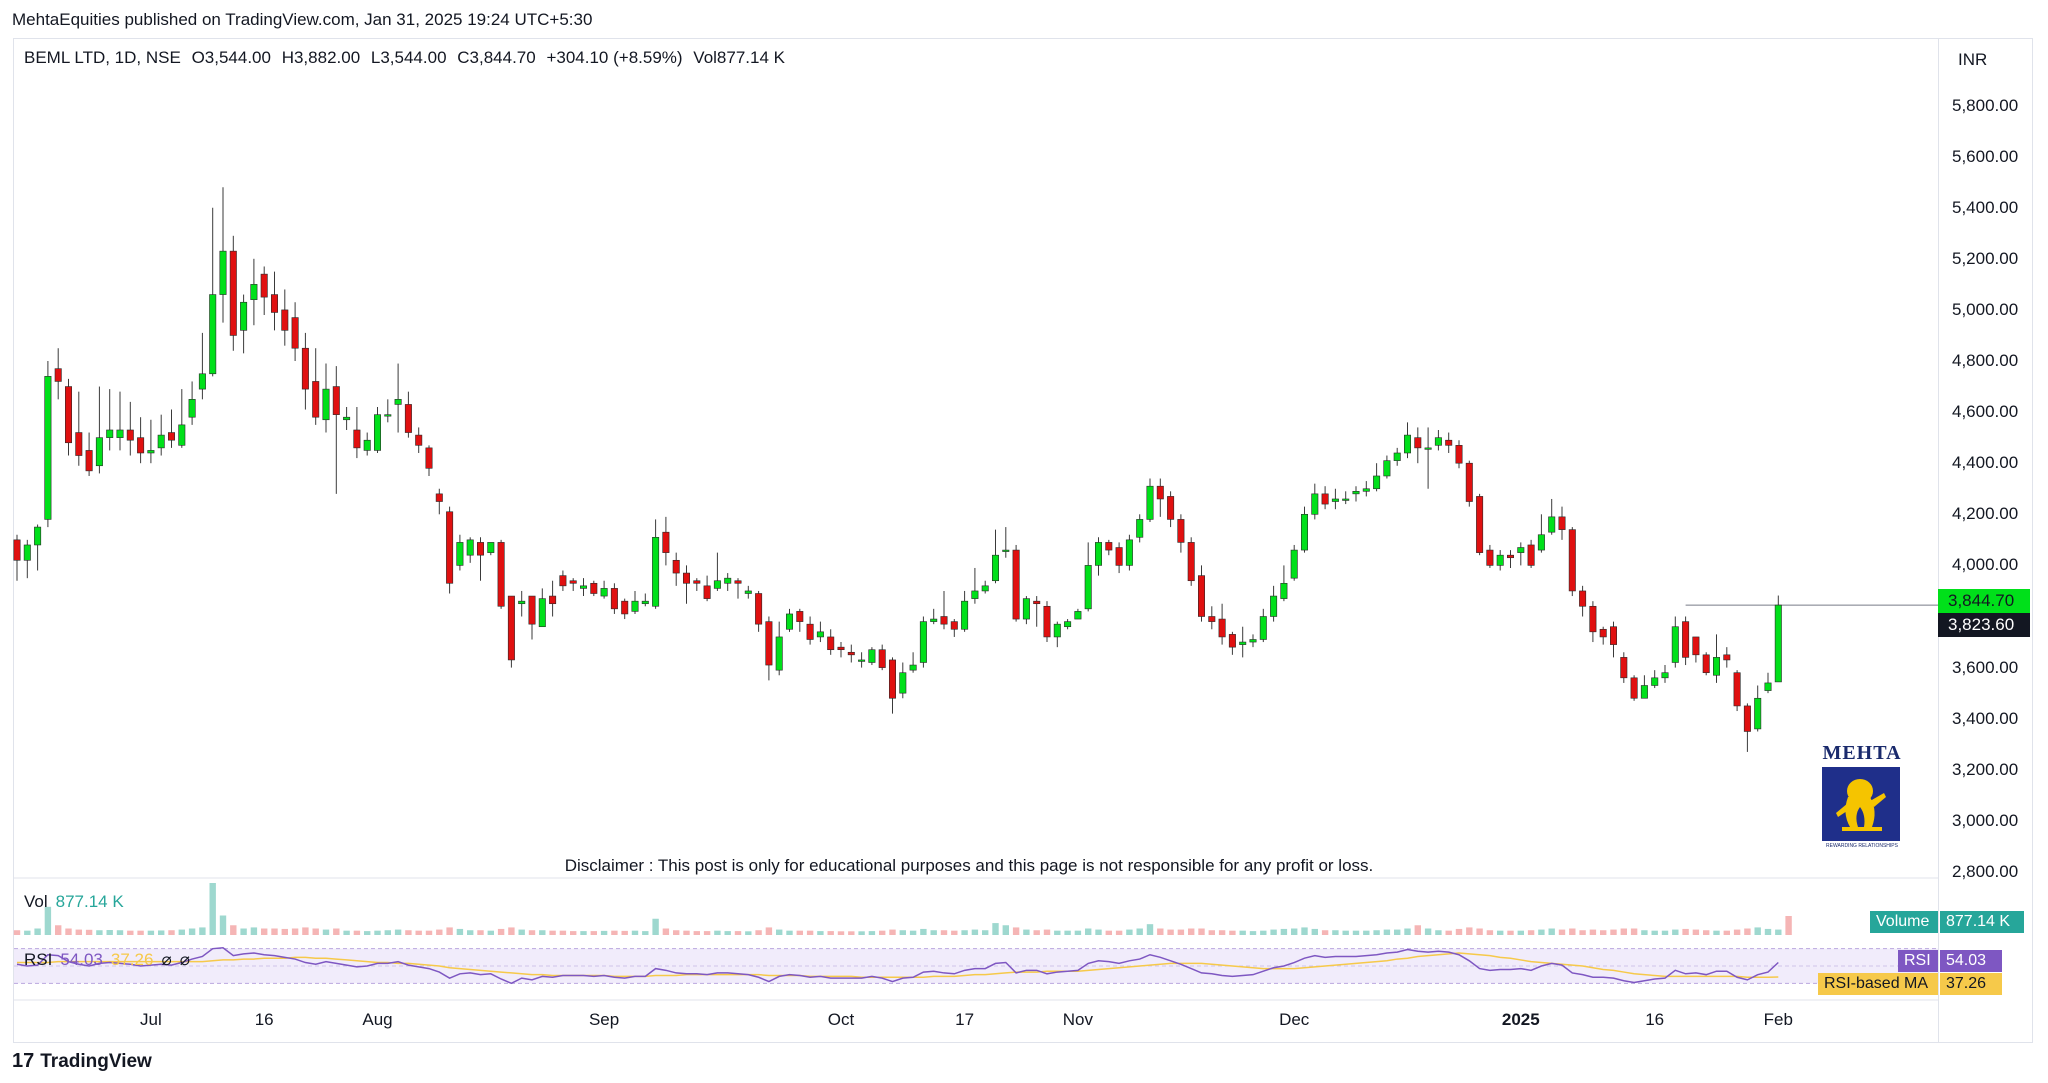  I want to click on price-tick-label: 5,000.00, so click(1985, 309).